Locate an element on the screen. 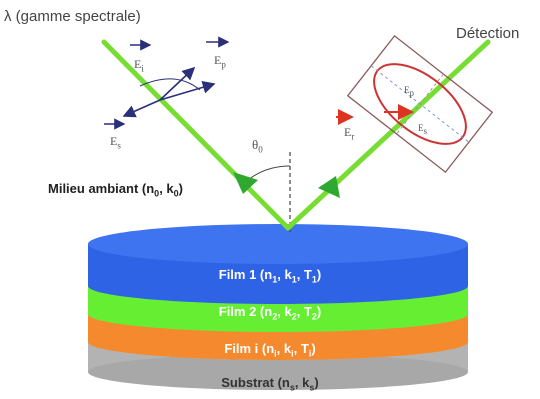  reflected-beam-arrowhead is located at coordinates (329, 187).